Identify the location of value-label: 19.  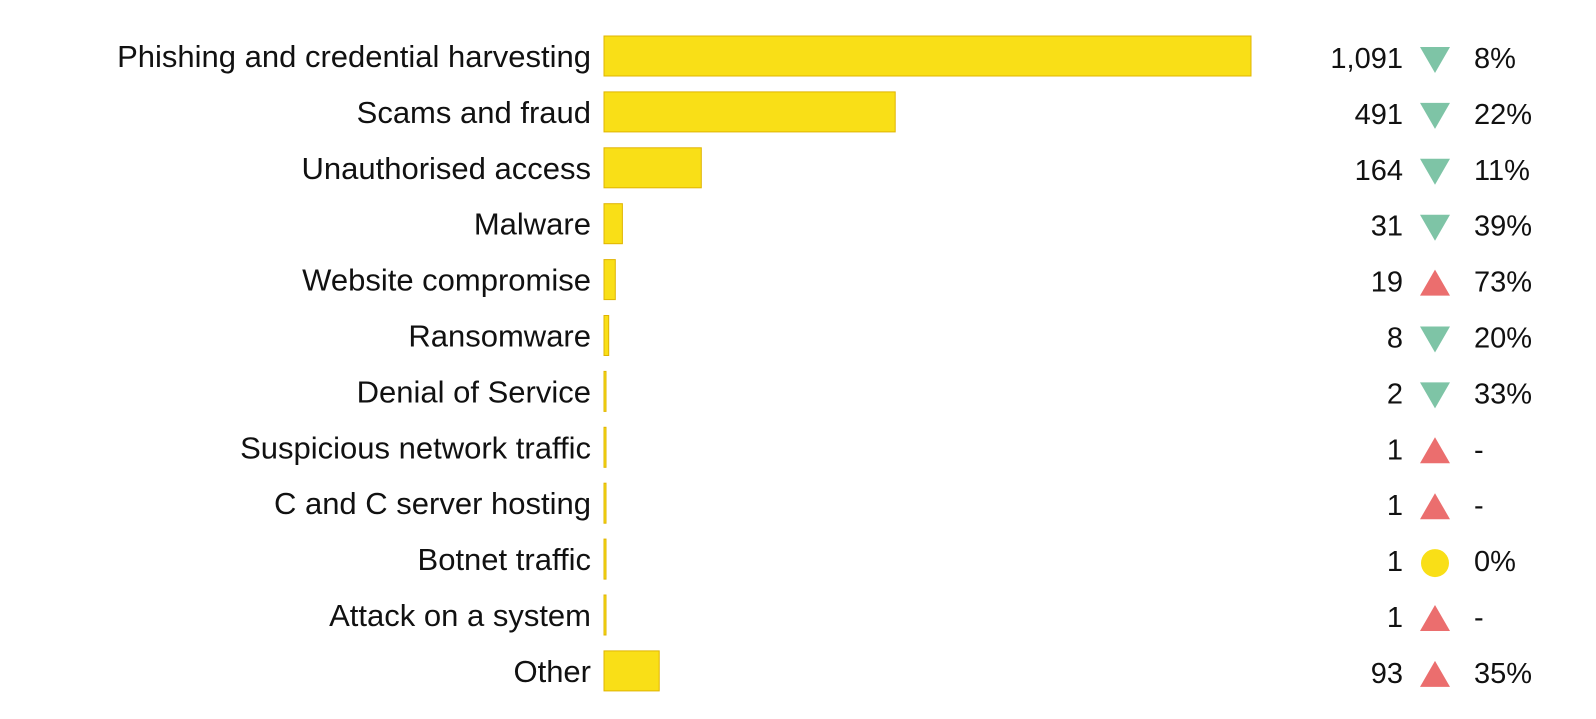
(1387, 283).